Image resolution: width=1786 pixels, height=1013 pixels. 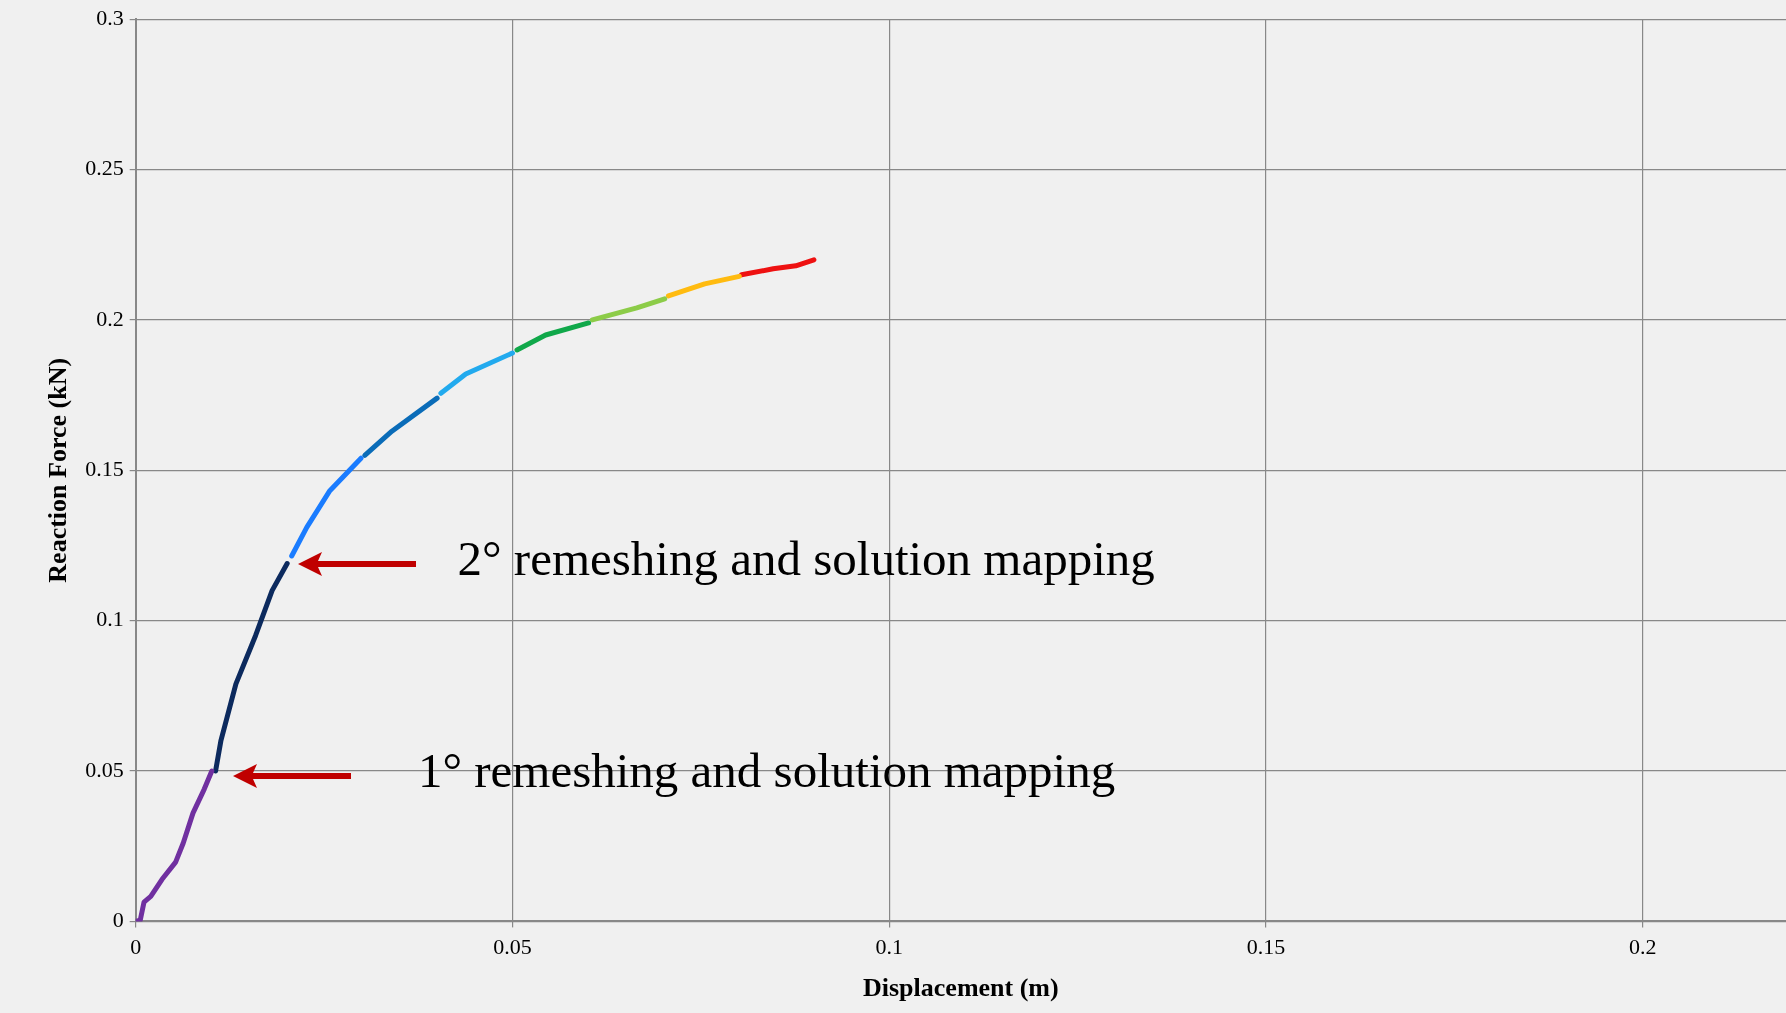 What do you see at coordinates (806, 559) in the screenshot?
I see `annotation: 2° remeshing and solution mapping` at bounding box center [806, 559].